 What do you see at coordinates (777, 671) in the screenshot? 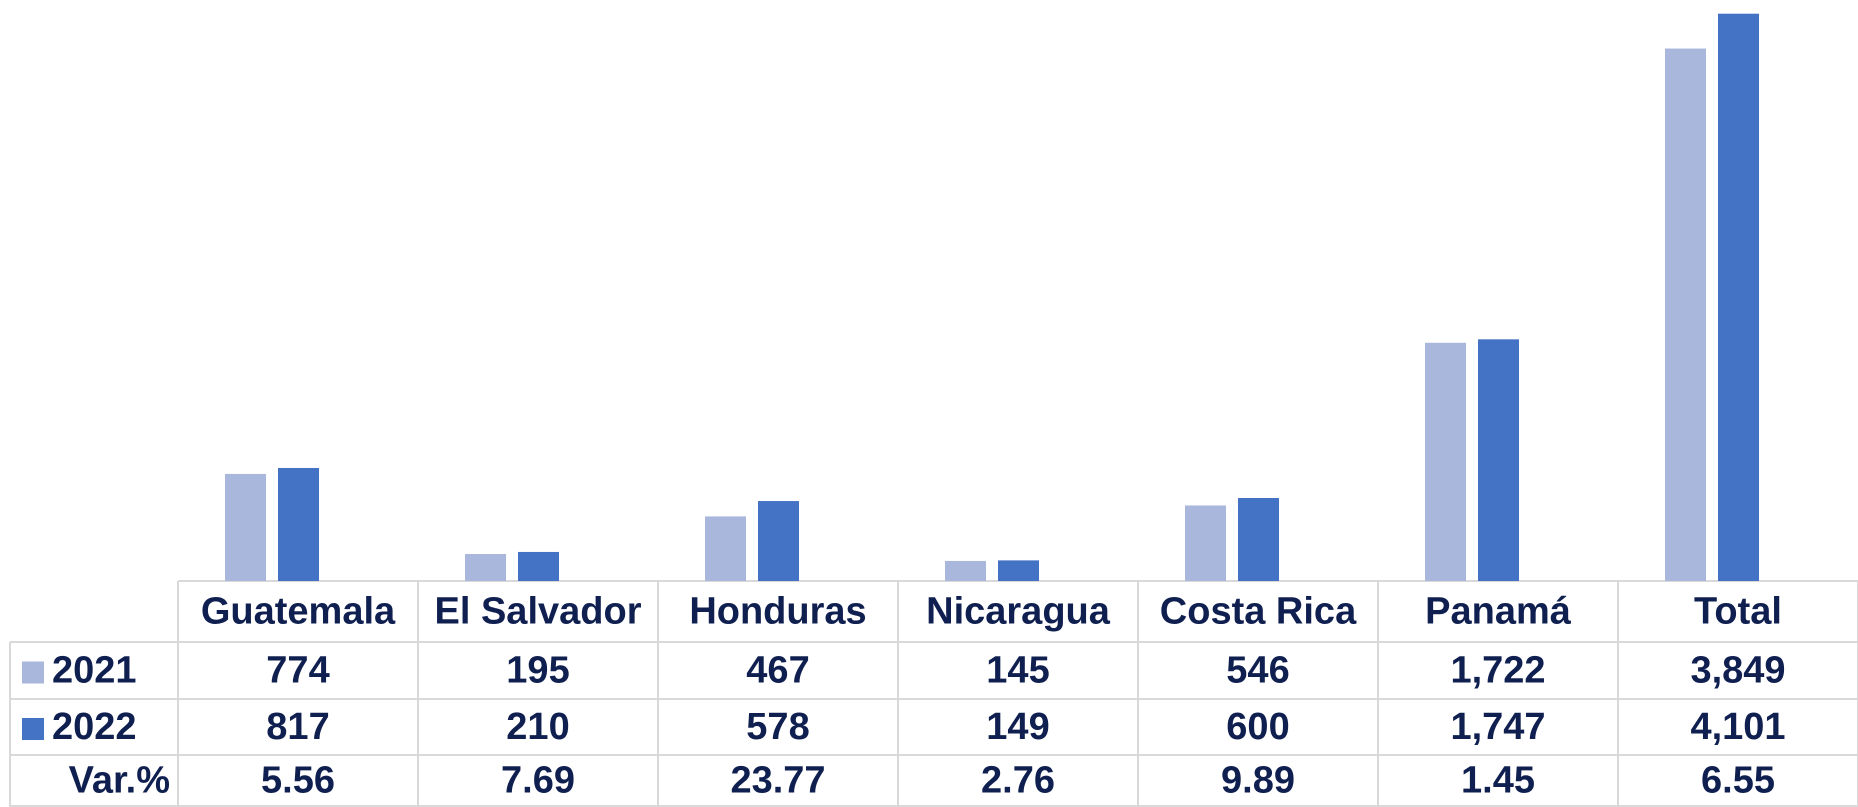
I see `table-value: 467` at bounding box center [777, 671].